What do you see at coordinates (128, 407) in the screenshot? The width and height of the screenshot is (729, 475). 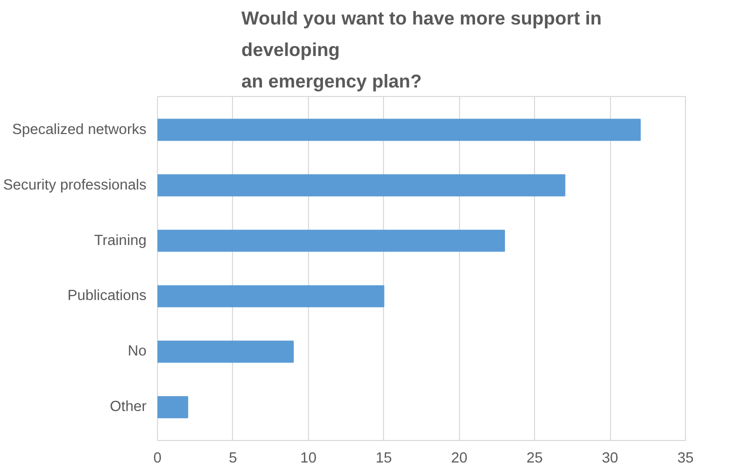 I see `y-tick-label: Other` at bounding box center [128, 407].